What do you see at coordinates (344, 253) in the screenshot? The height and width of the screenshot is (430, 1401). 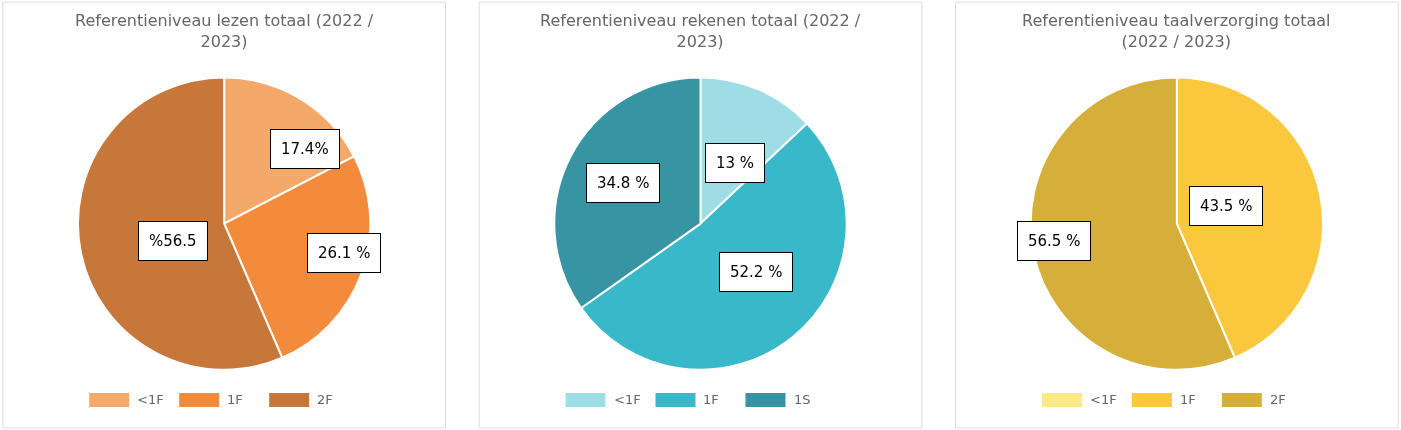 I see `data-label: 26.1 %` at bounding box center [344, 253].